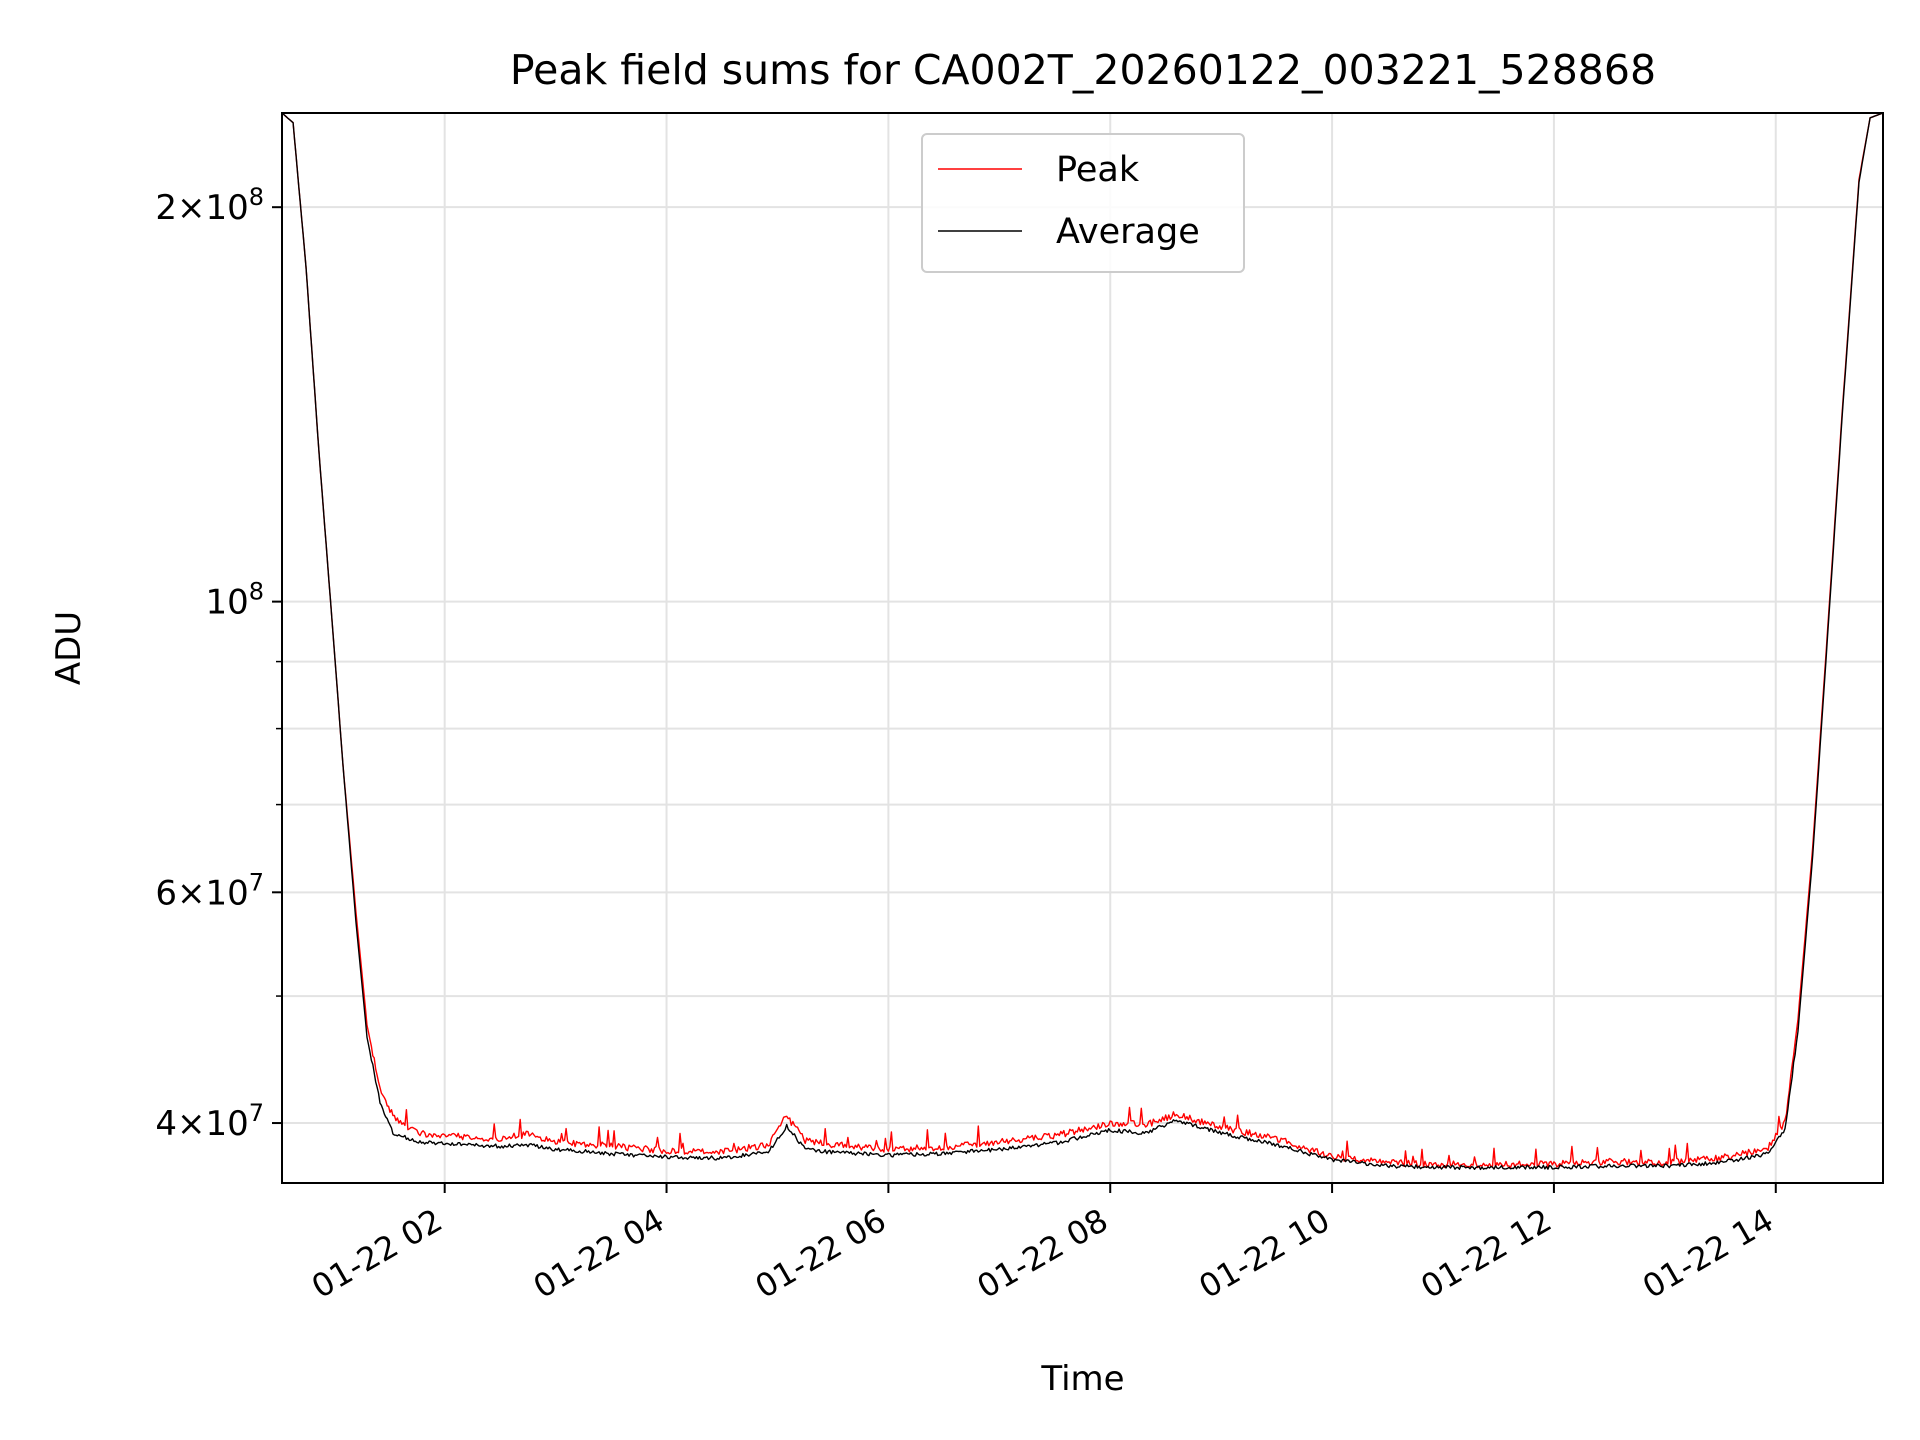  I want to click on y-tick-mantissa: 4, so click(166, 1124).